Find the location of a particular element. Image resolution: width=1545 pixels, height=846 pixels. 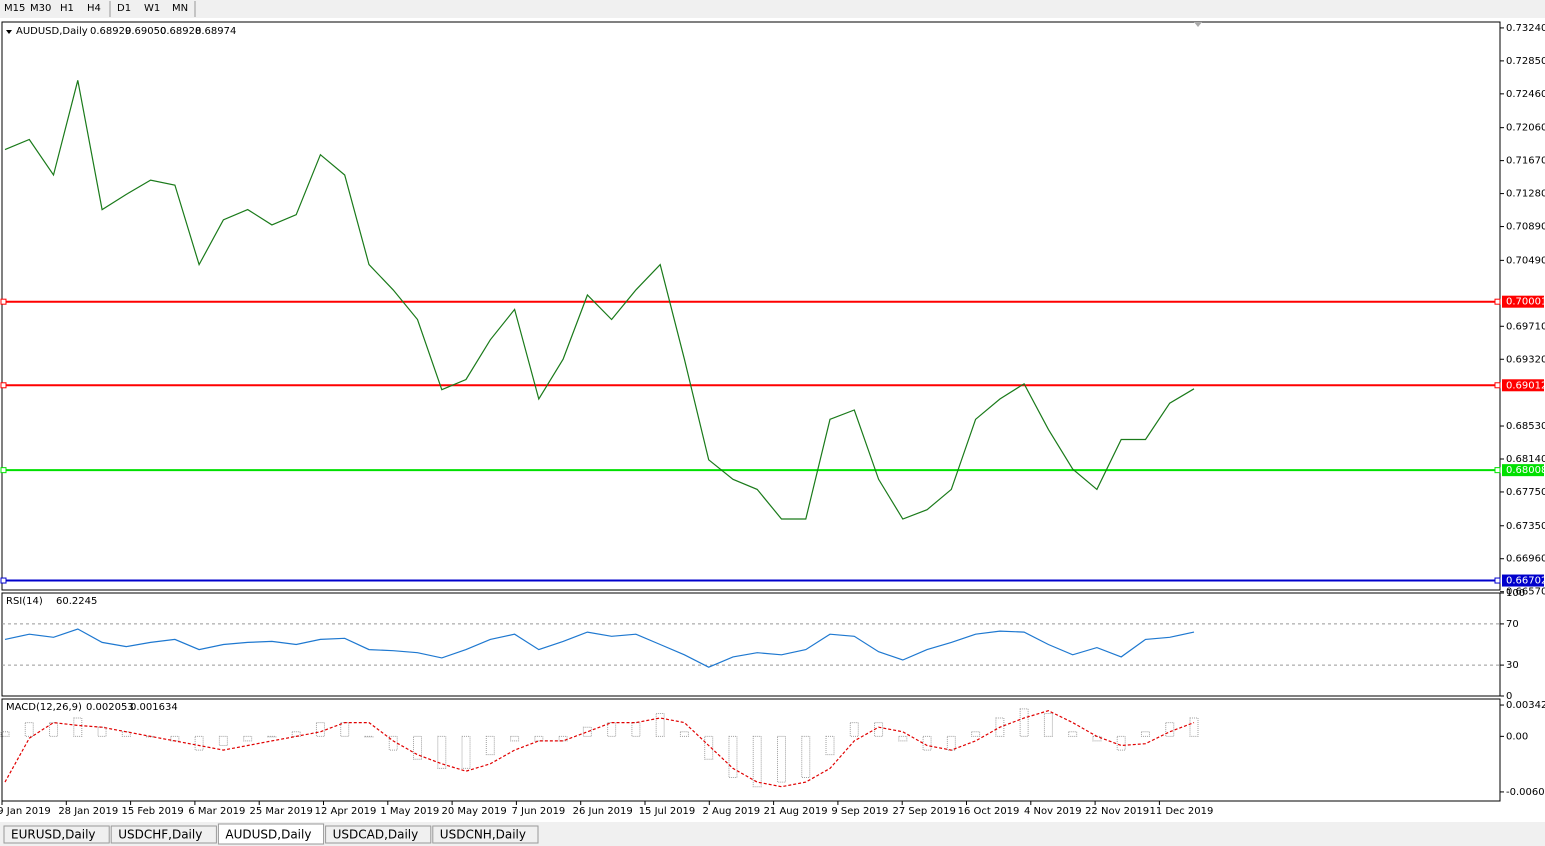

timeframe-button: D1 is located at coordinates (124, 8).